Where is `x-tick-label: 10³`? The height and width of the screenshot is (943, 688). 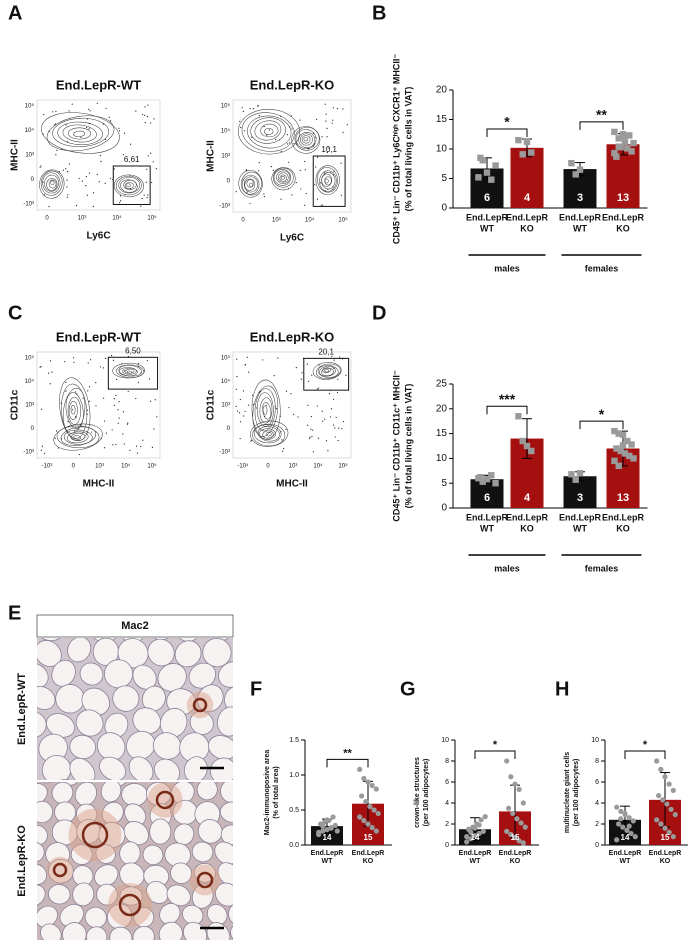
x-tick-label: 10³ is located at coordinates (99, 467).